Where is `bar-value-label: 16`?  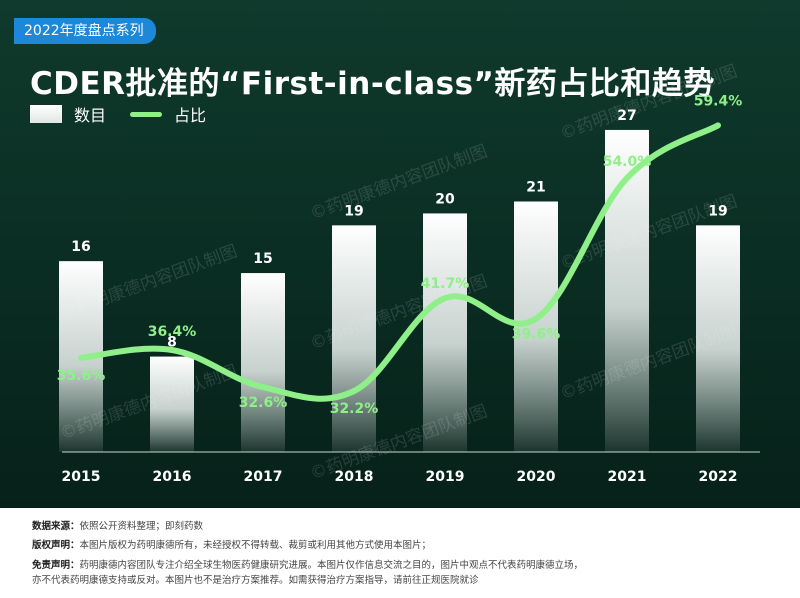 bar-value-label: 16 is located at coordinates (80, 247).